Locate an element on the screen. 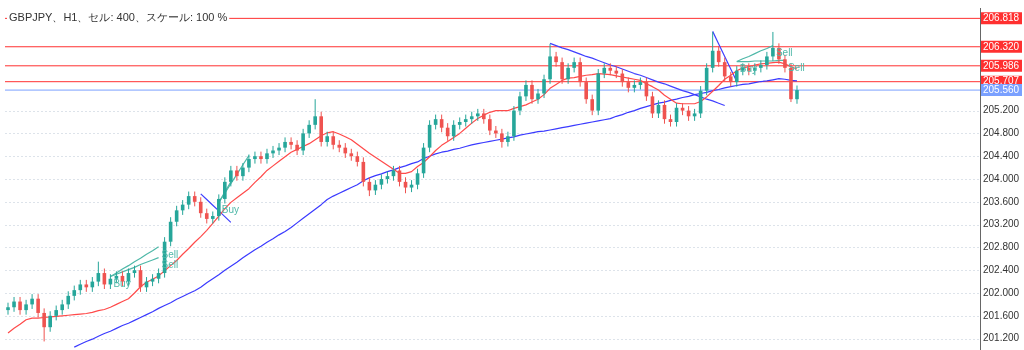 The image size is (1024, 350). ref-line-label: 205.707 is located at coordinates (1001, 81).